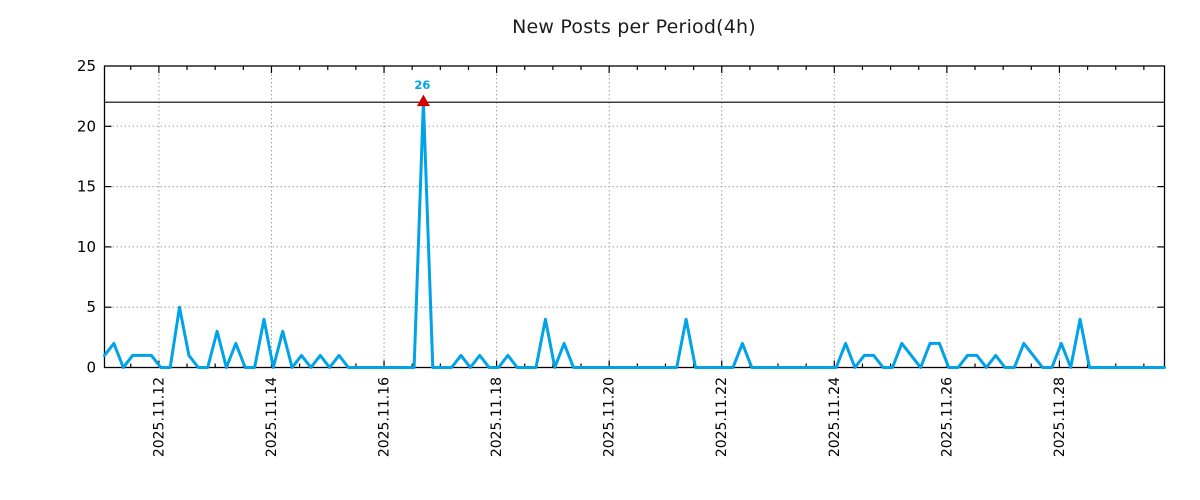  I want to click on peak-marker-icon, so click(423, 100).